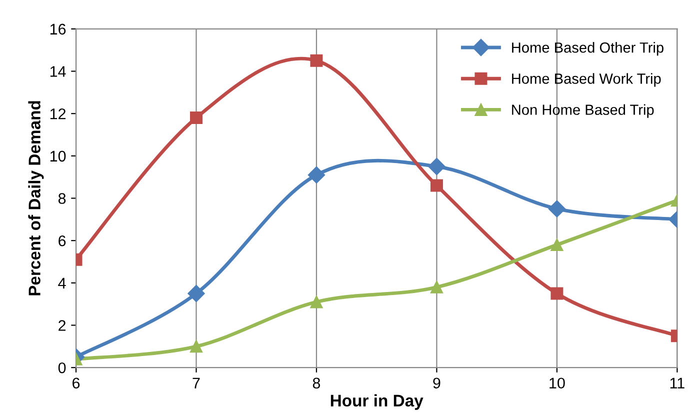 This screenshot has height=413, width=691. I want to click on y-tick-label: 14, so click(58, 71).